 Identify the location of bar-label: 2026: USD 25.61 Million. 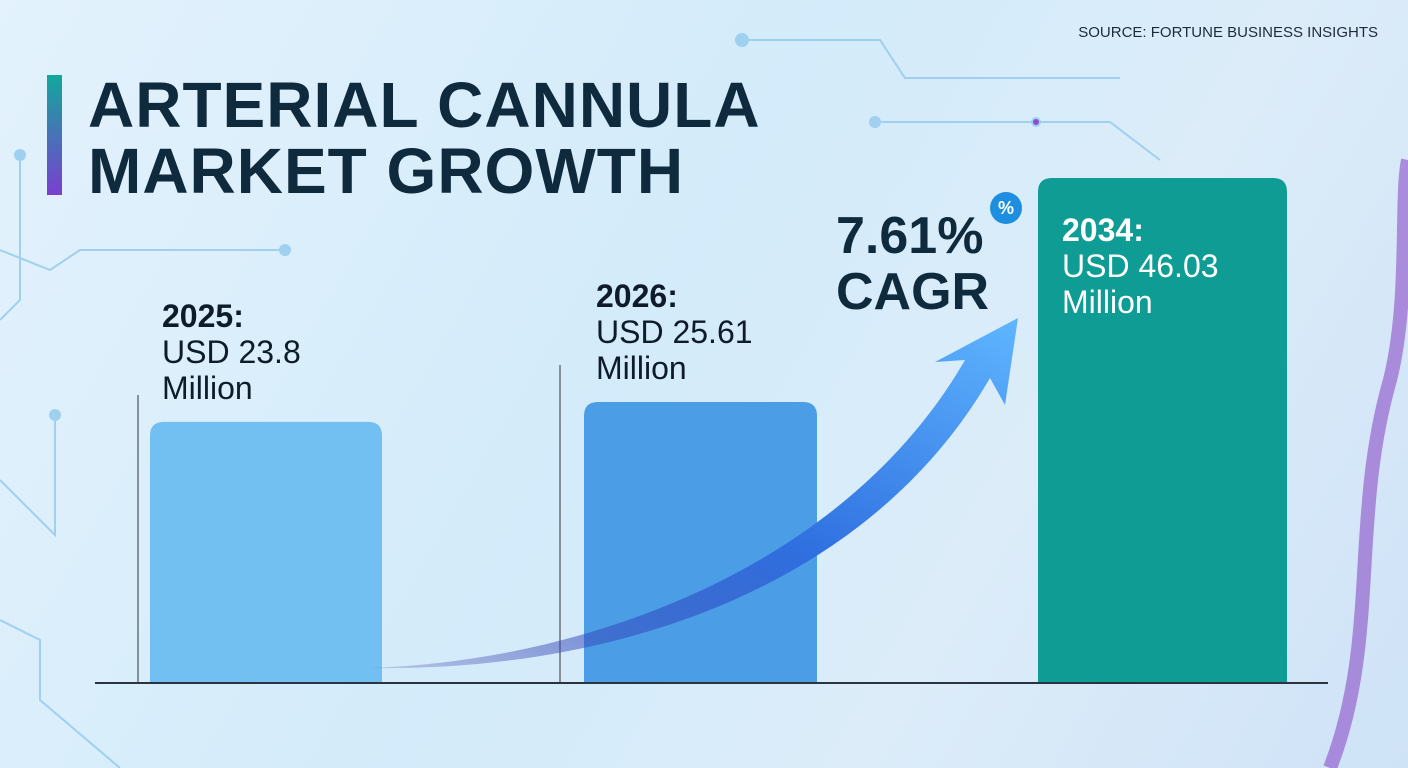
(688, 332).